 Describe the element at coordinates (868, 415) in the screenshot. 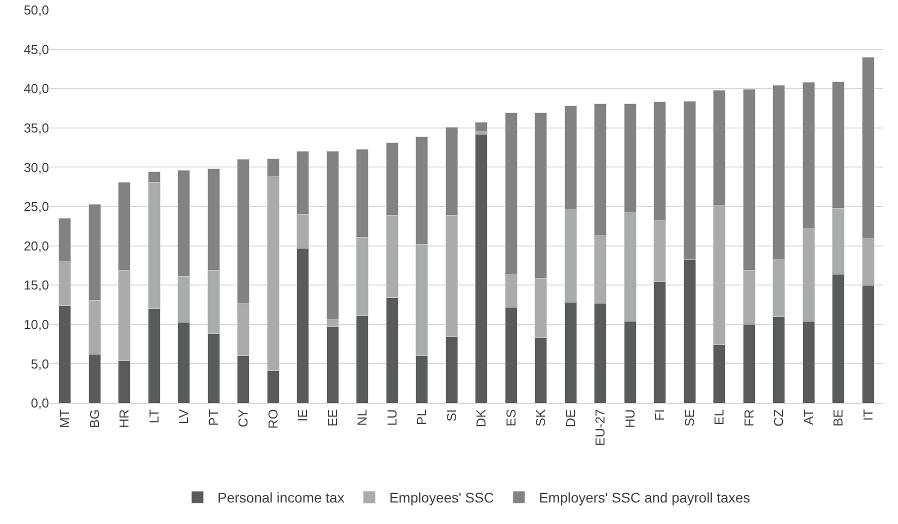

I see `x-tick-label: IT` at that location.